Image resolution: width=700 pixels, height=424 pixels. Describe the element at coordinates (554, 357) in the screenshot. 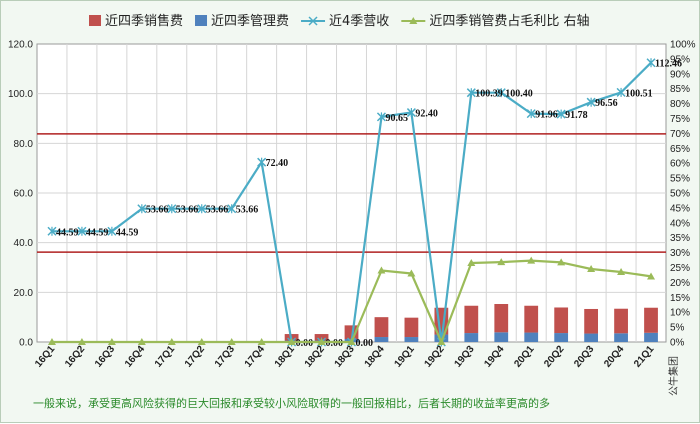

I see `x-tick-label: 20Q2` at that location.